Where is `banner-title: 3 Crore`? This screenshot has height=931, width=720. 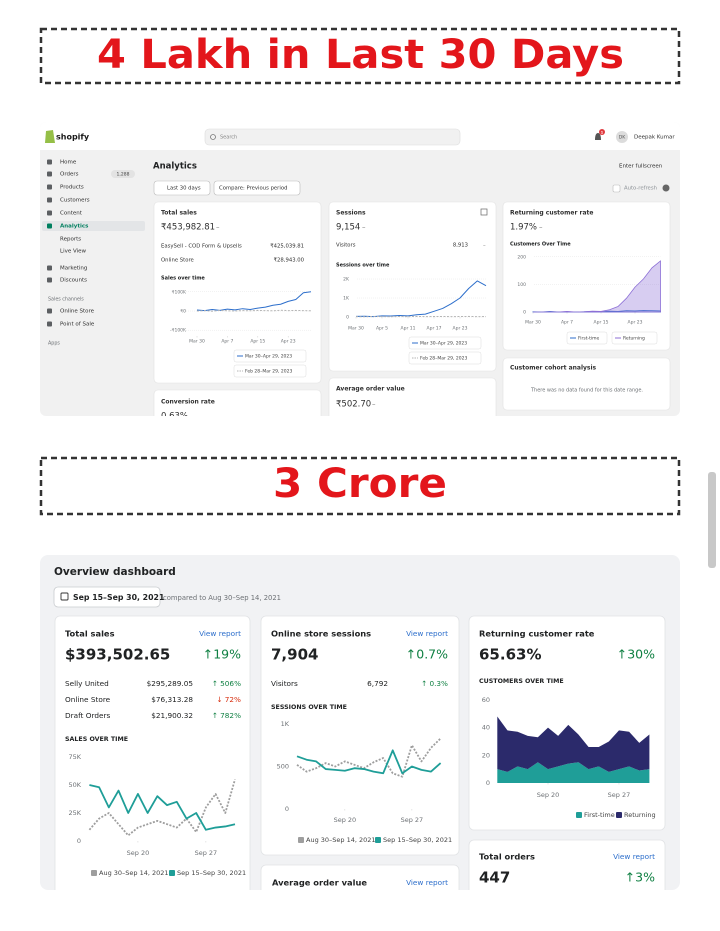 banner-title: 3 Crore is located at coordinates (360, 484).